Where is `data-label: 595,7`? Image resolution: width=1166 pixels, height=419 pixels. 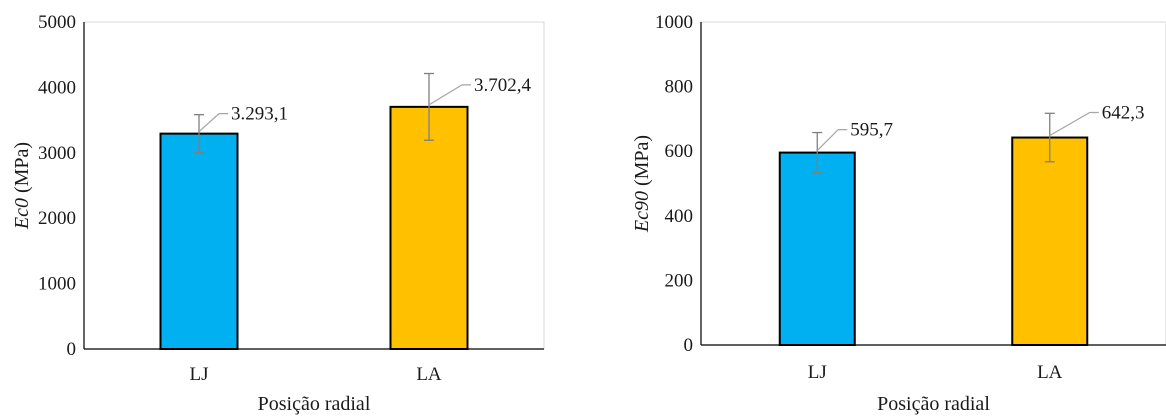 data-label: 595,7 is located at coordinates (871, 130).